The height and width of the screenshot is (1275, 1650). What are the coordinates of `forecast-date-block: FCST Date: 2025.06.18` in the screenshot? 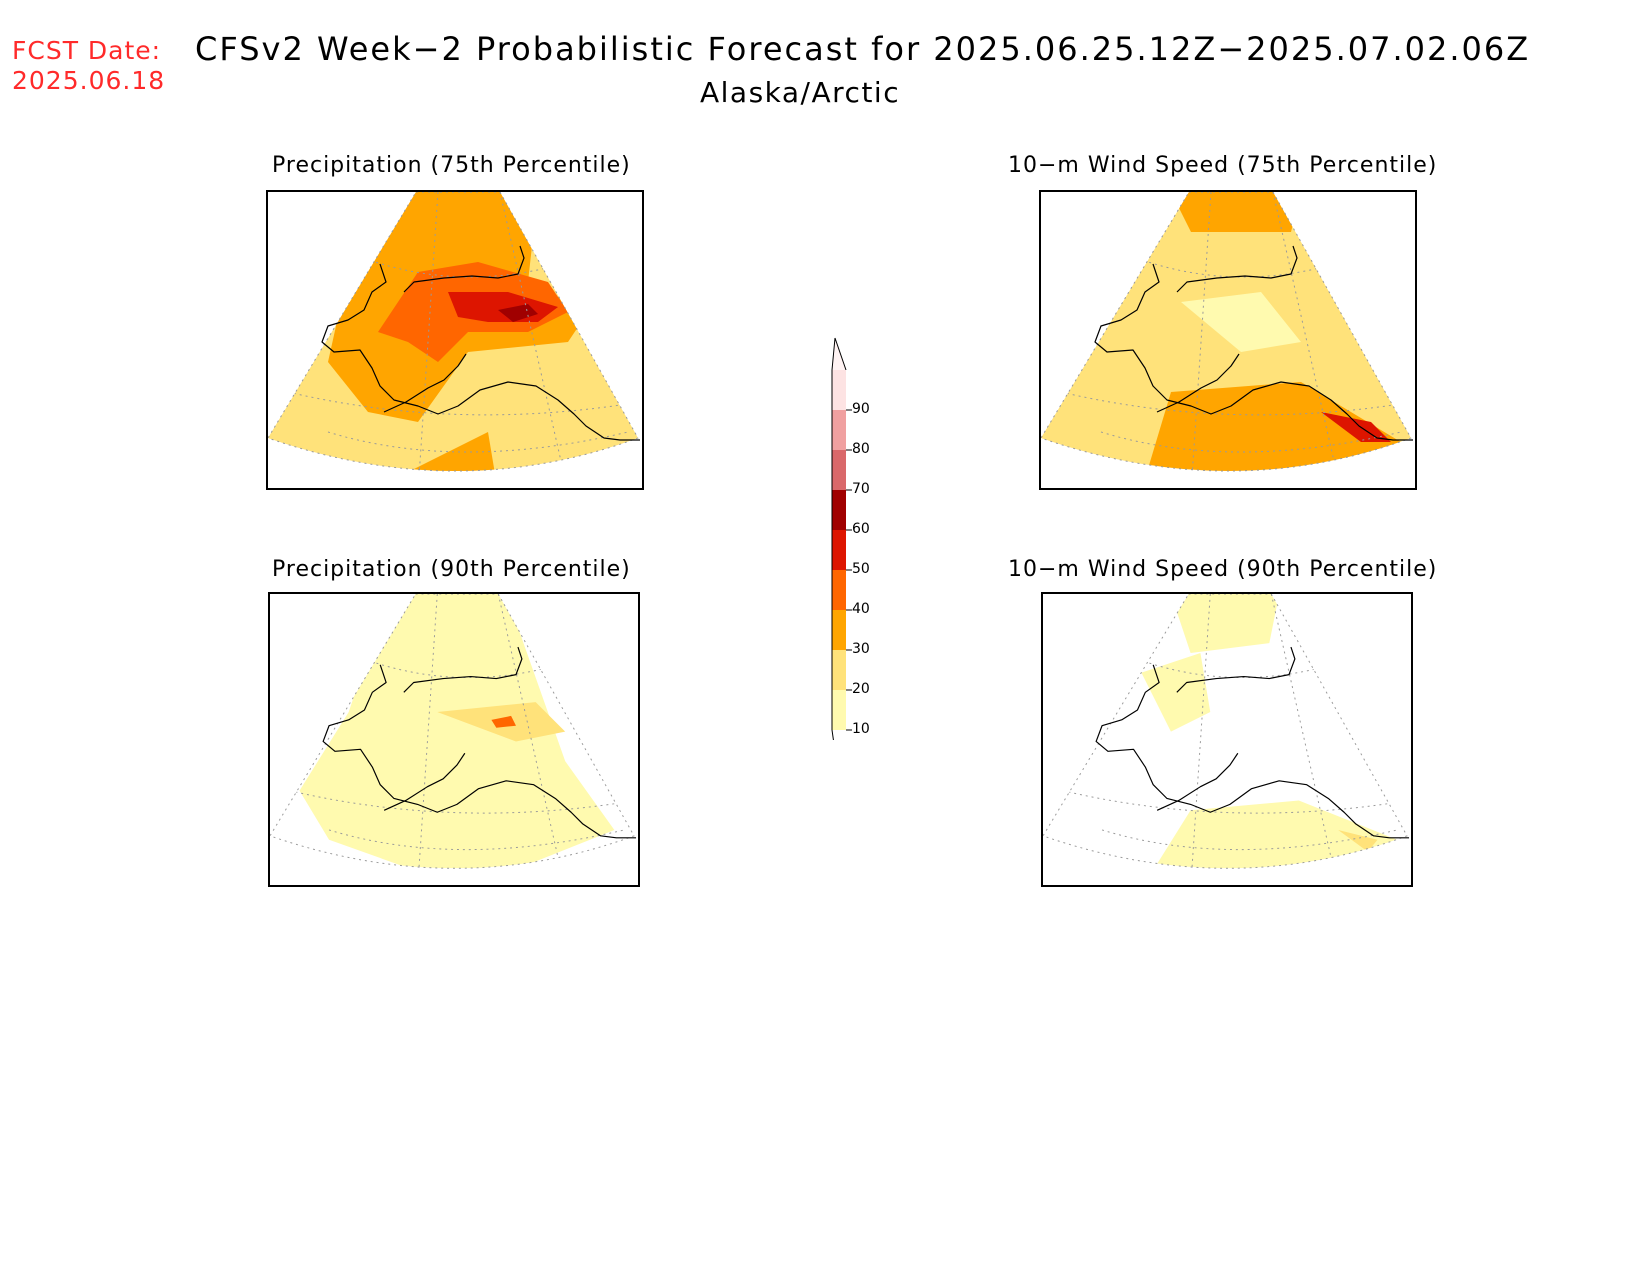 It's located at (88, 66).